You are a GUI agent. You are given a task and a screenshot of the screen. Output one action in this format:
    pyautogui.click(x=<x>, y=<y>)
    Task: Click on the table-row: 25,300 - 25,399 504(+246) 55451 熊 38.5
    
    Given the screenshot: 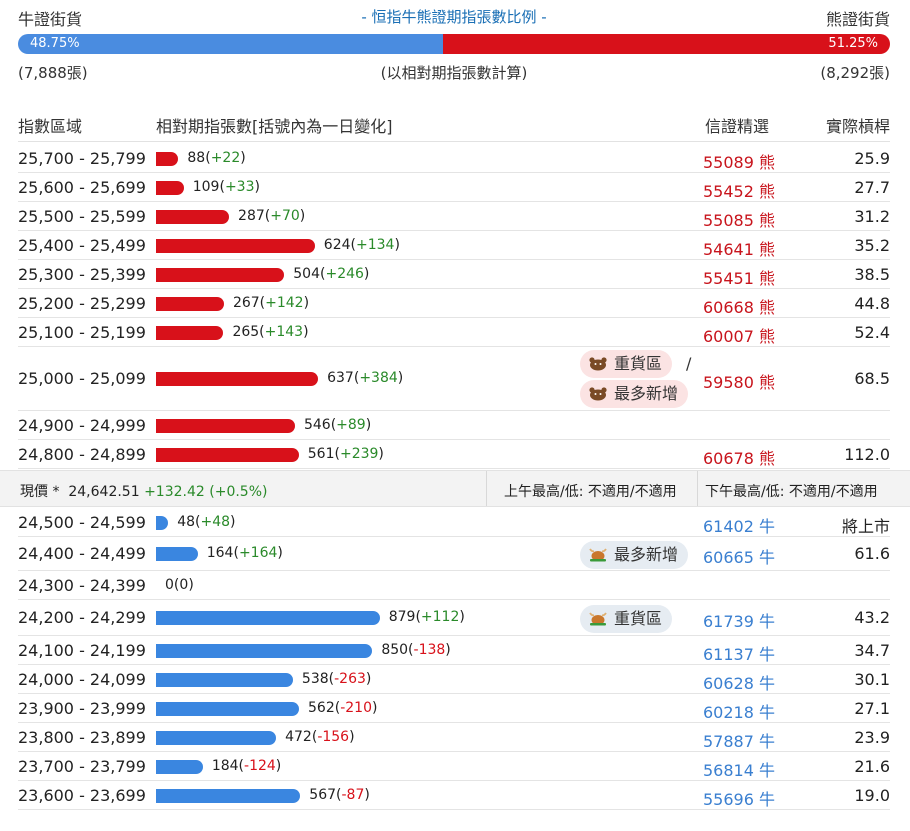 What is the action you would take?
    pyautogui.click(x=454, y=274)
    